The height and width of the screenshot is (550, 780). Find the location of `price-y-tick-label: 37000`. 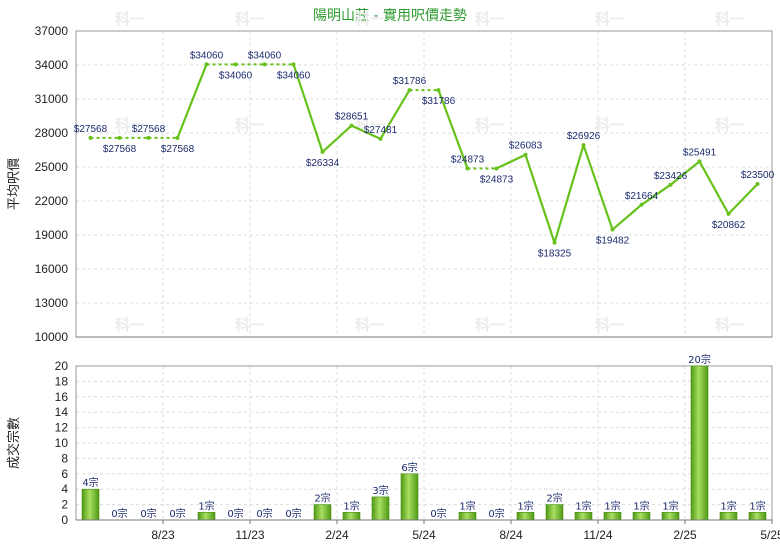

price-y-tick-label: 37000 is located at coordinates (52, 31).